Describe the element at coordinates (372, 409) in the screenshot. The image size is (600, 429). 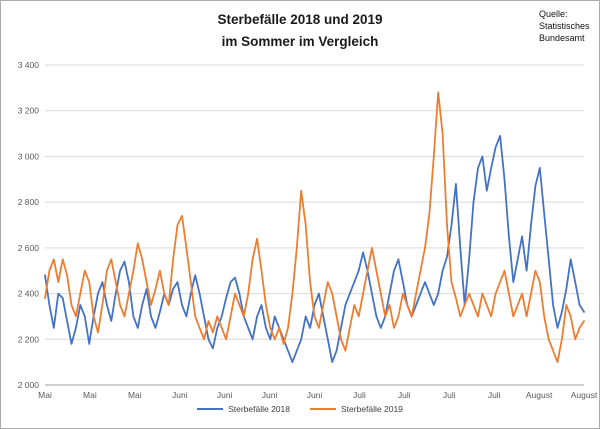
I see `legend-label-2019: Sterbefälle 2019` at that location.